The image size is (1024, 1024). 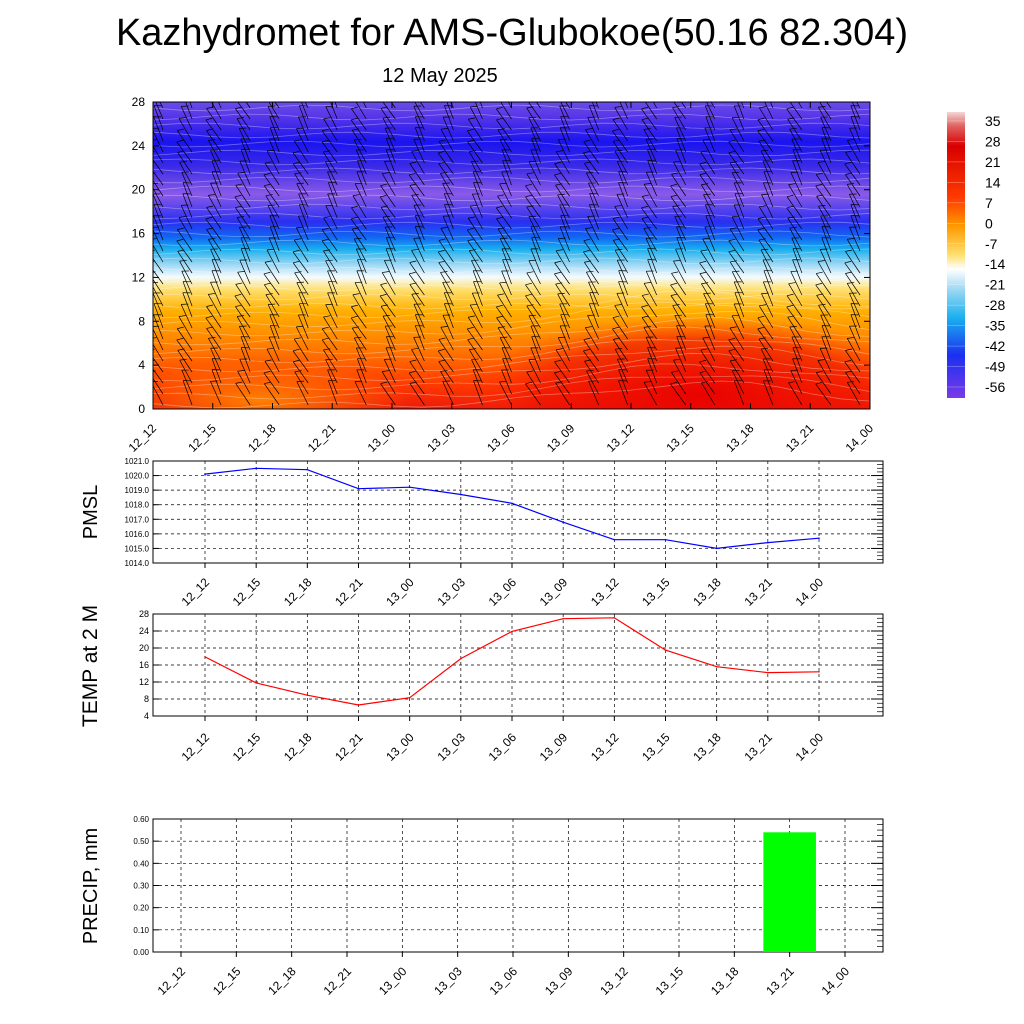 I want to click on heatmap-y-tick-label: 12, so click(x=139, y=277).